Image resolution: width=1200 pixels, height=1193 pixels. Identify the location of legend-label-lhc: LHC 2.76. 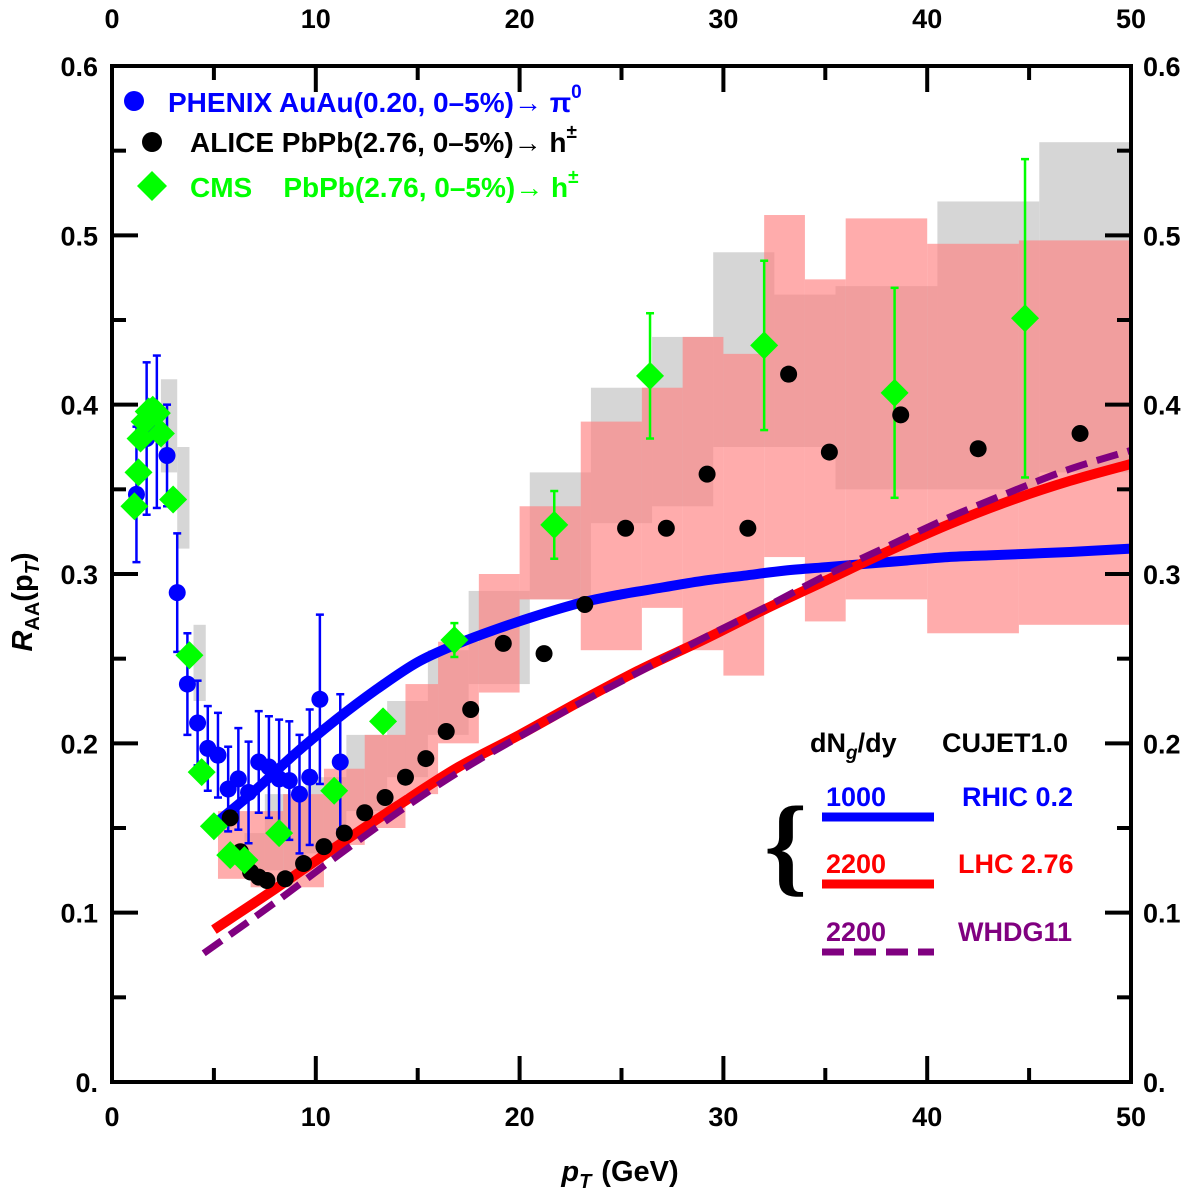
(1016, 864).